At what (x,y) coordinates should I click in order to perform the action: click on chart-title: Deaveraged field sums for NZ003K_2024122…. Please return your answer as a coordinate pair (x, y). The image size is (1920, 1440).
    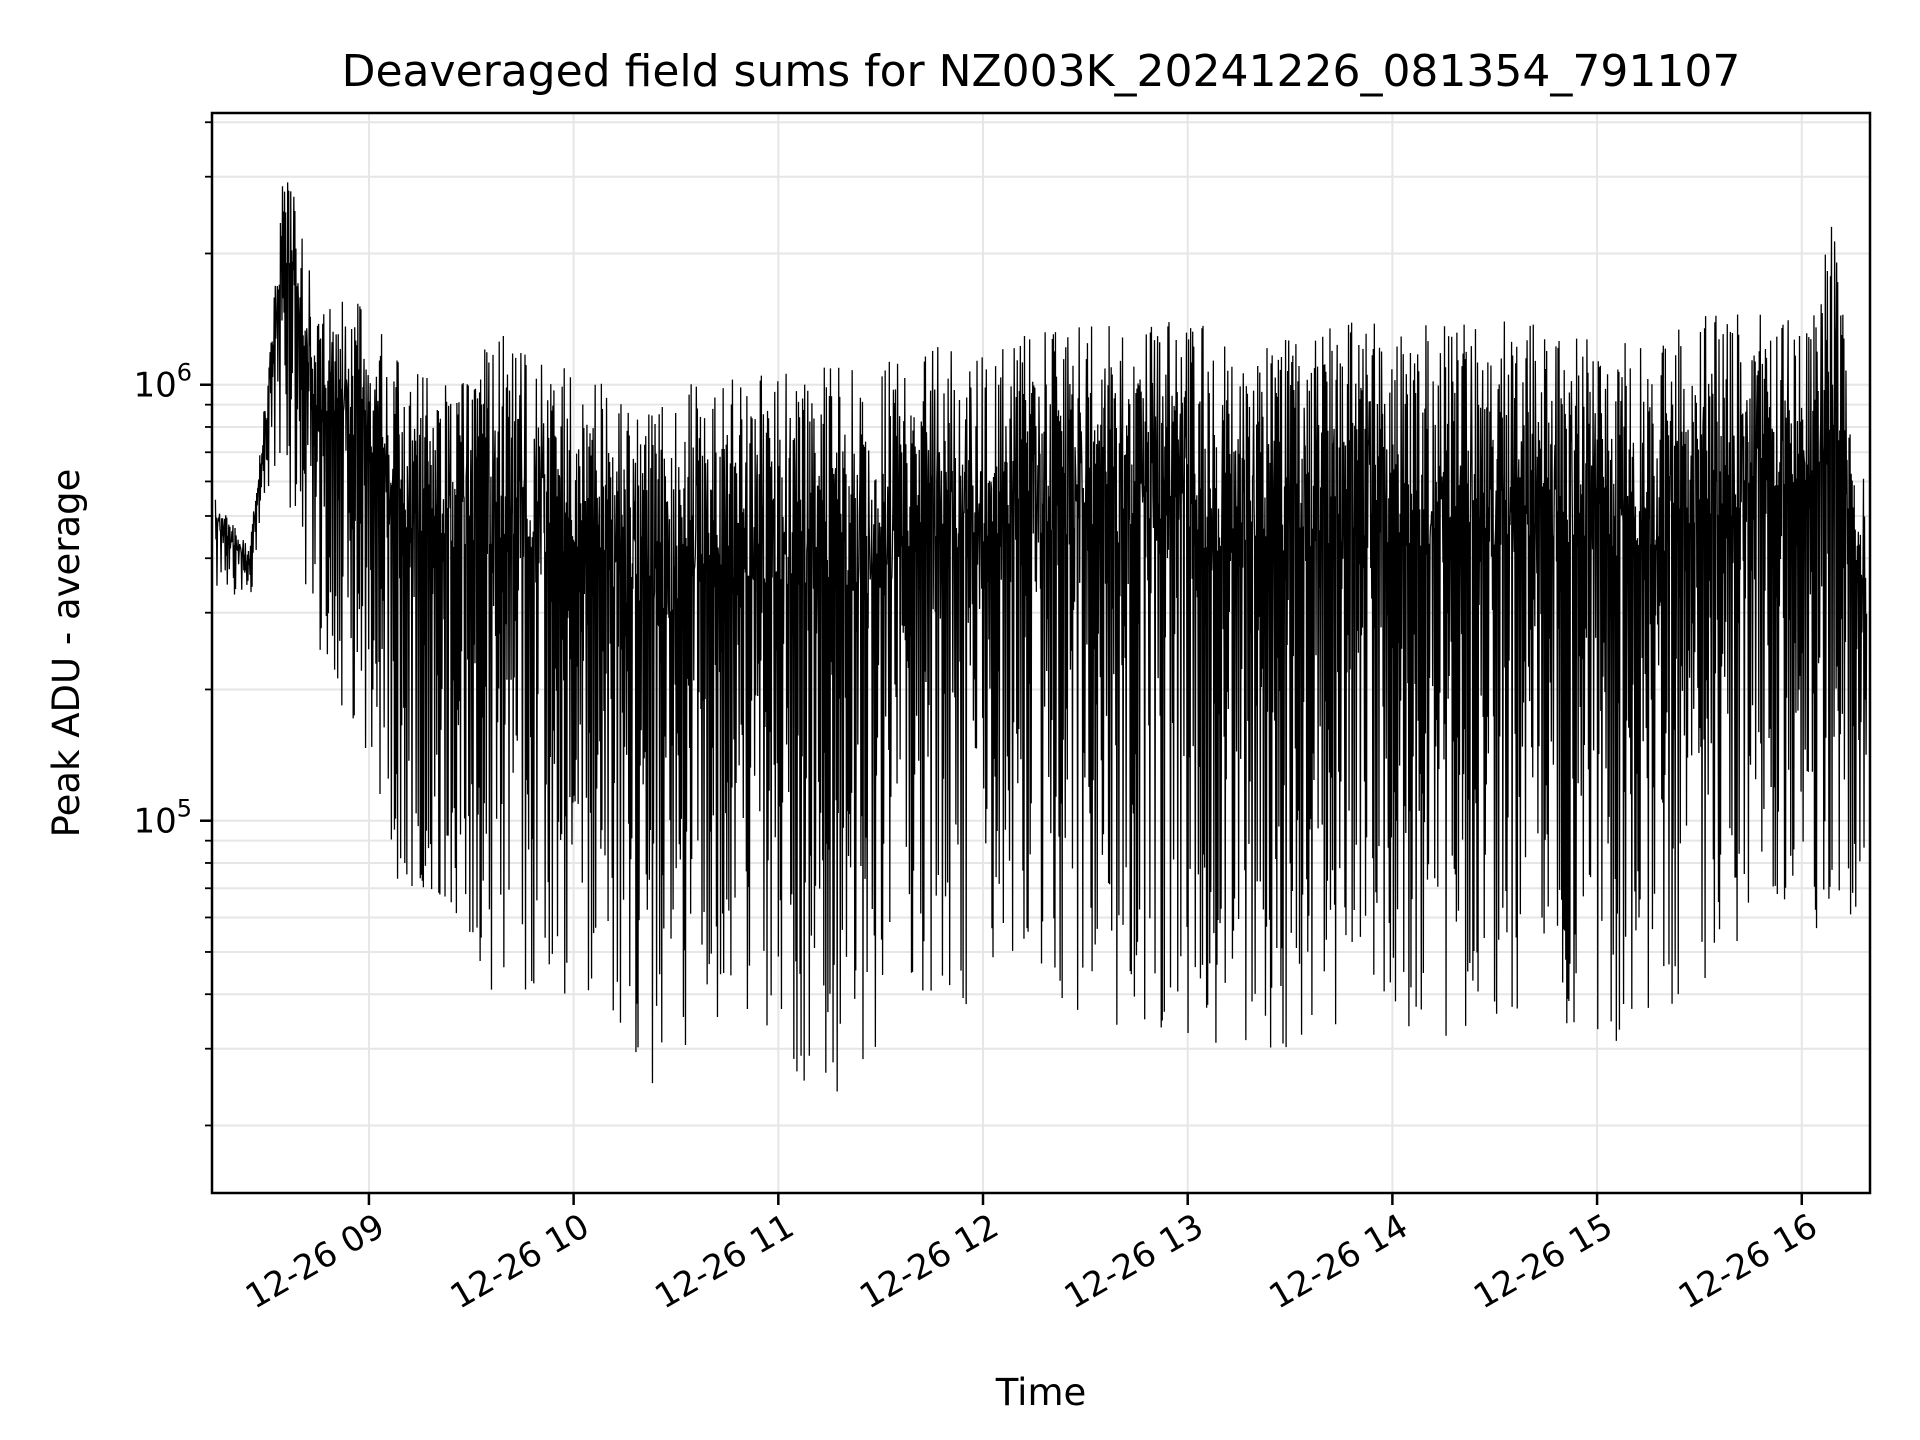
    Looking at the image, I should click on (1041, 71).